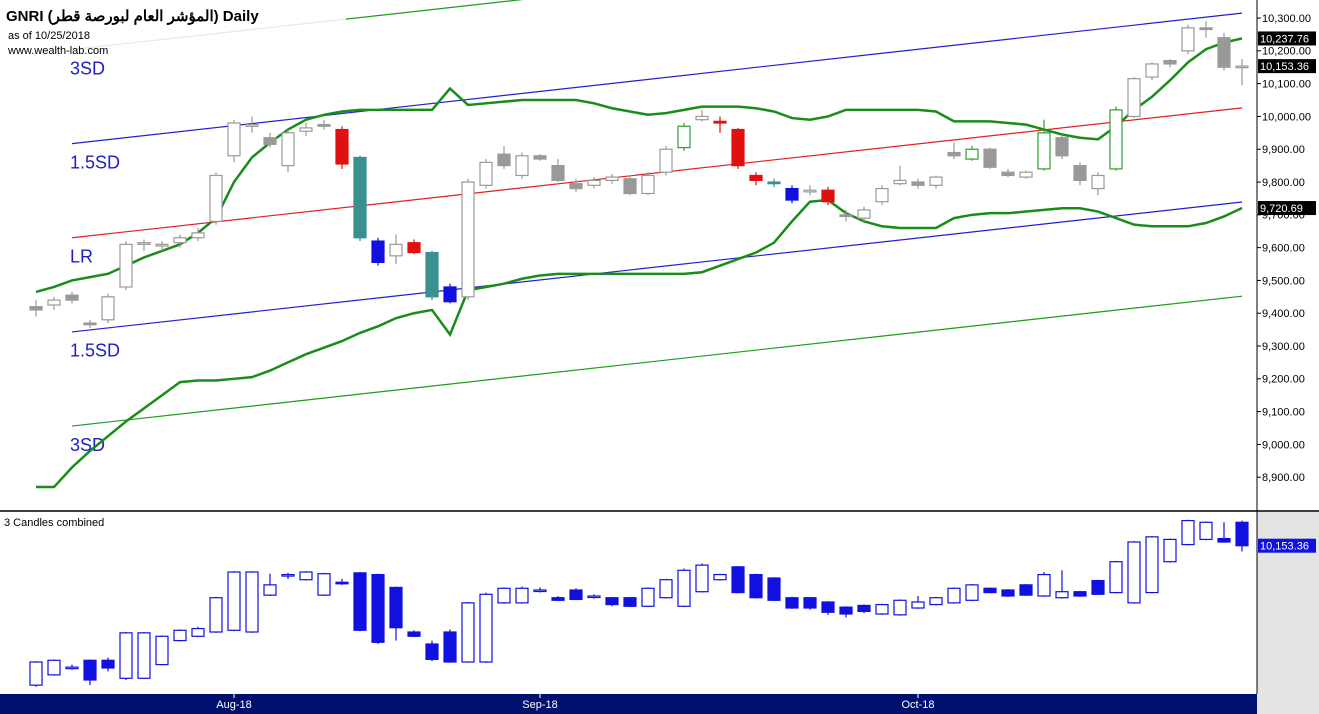 The height and width of the screenshot is (714, 1319). Describe the element at coordinates (54, 523) in the screenshot. I see `lower-pane-title: 3 Candles combined` at that location.